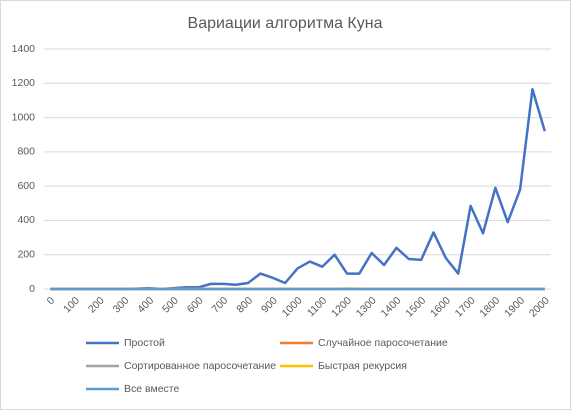 This screenshot has width=571, height=410. I want to click on y-tick-label: 600, so click(26, 186).